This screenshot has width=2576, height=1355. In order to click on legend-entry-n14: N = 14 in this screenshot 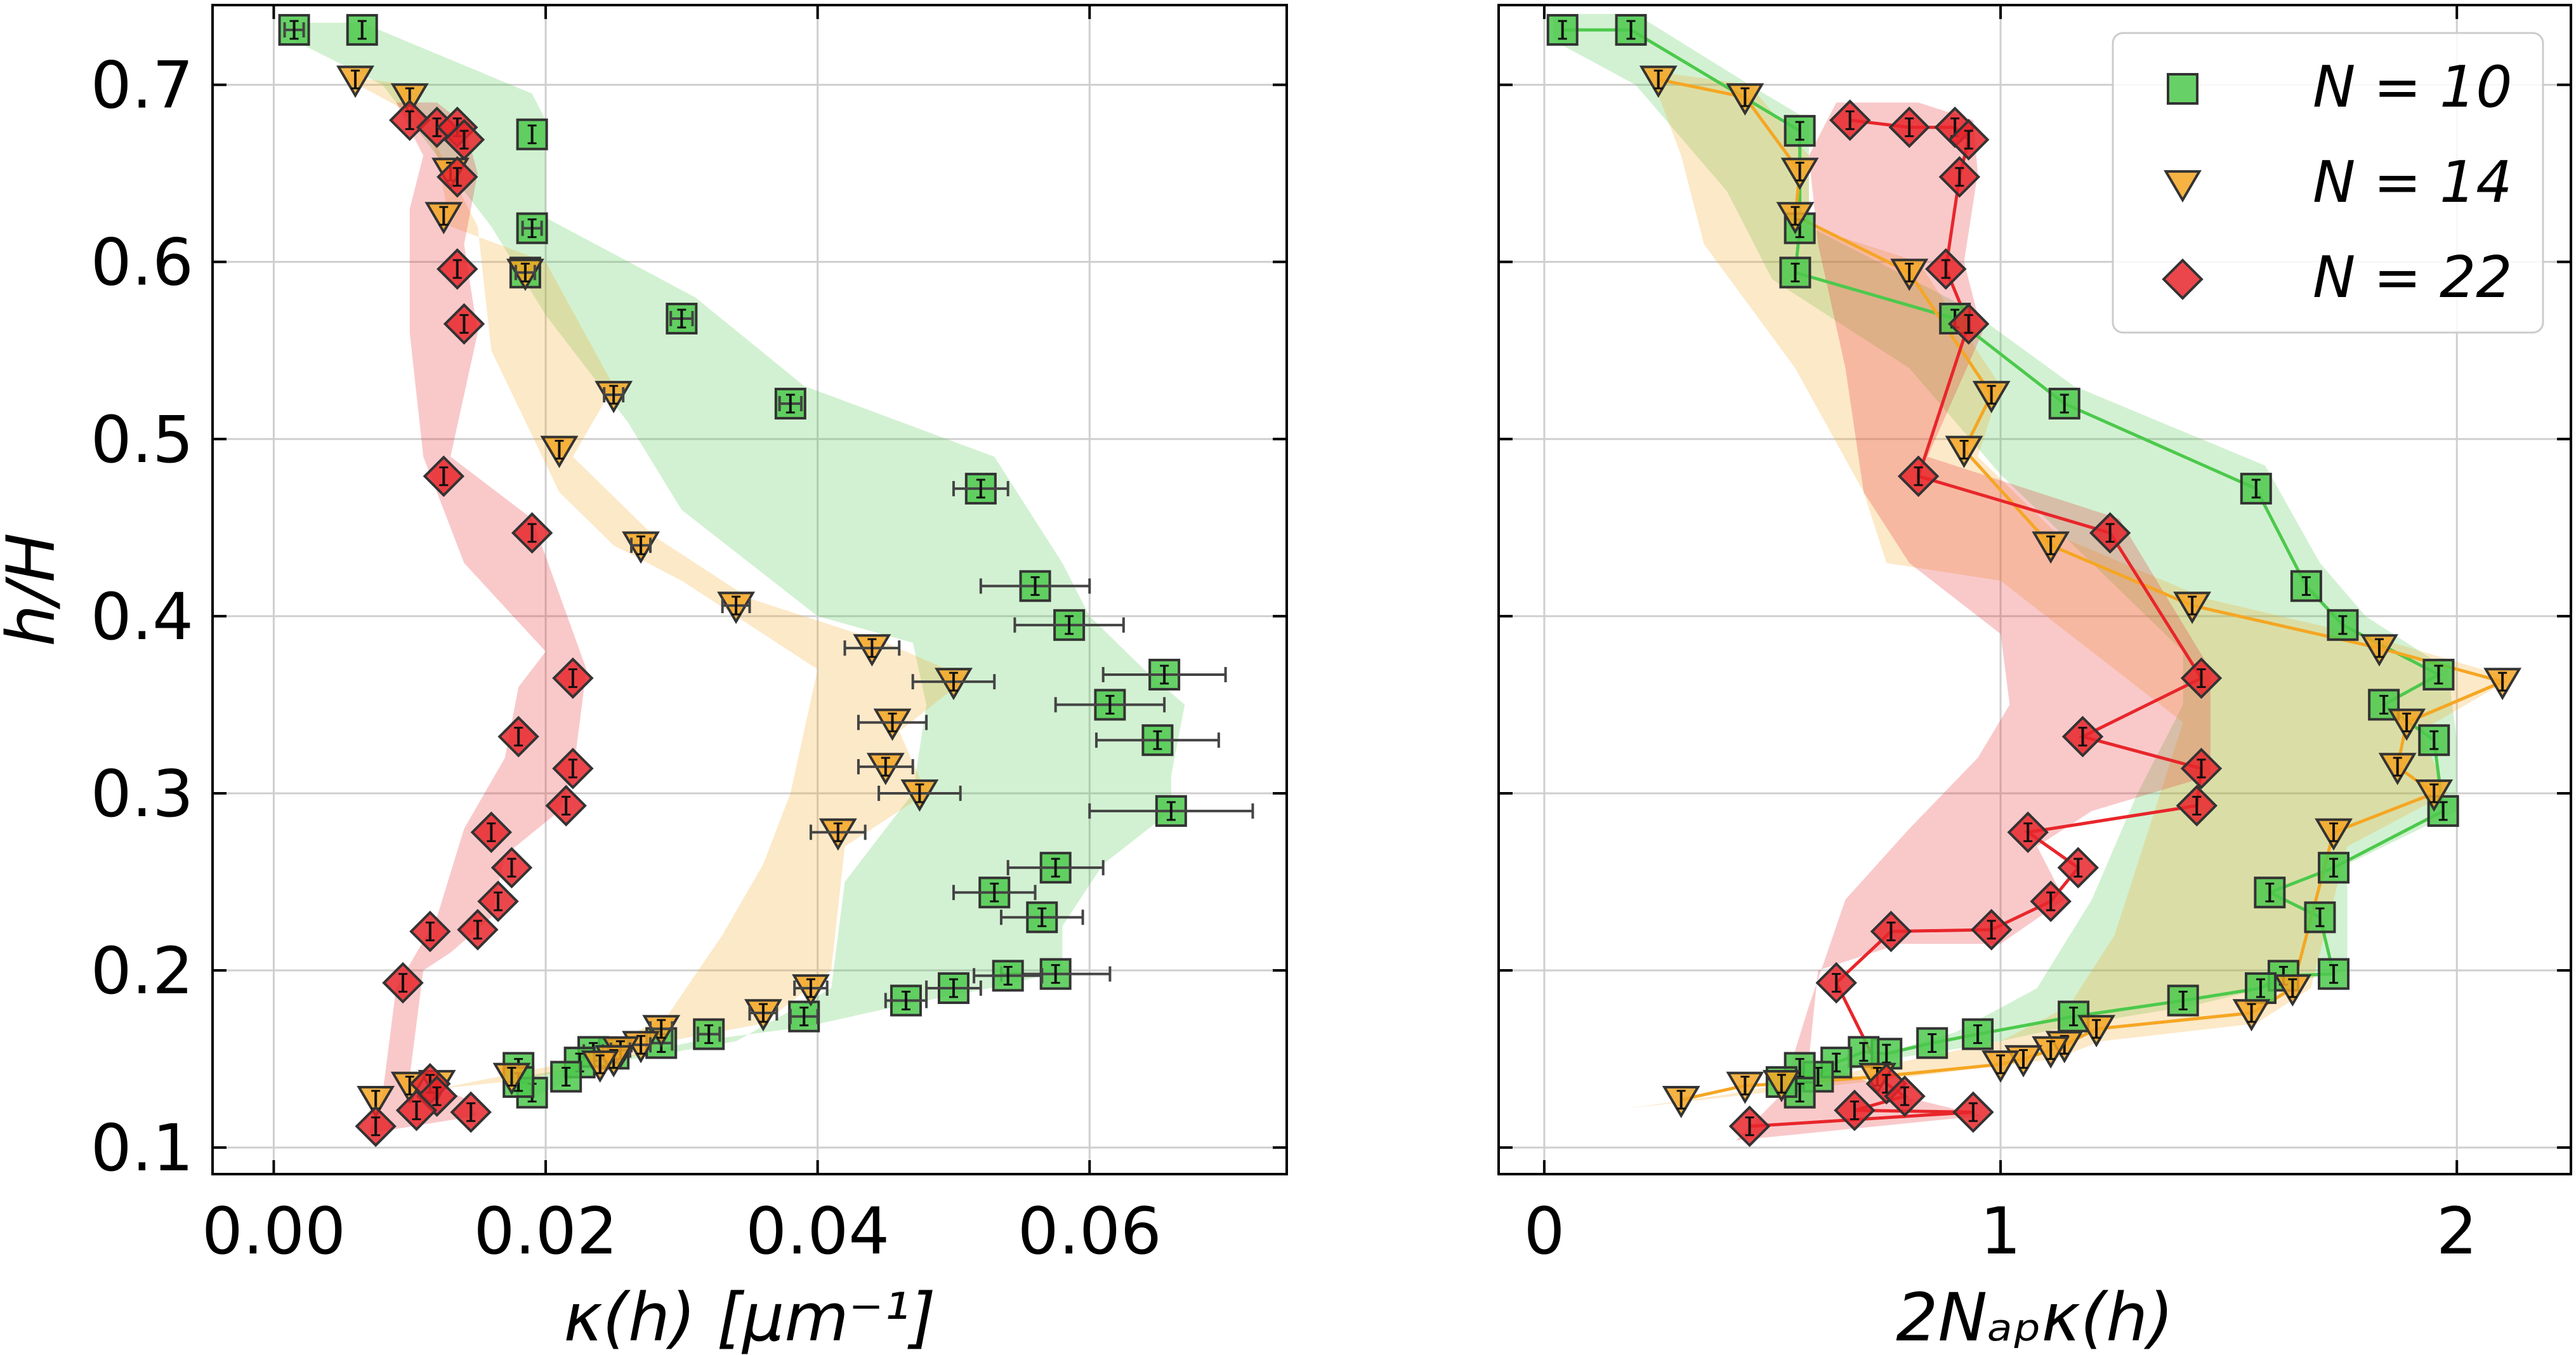, I will do `click(2338, 183)`.